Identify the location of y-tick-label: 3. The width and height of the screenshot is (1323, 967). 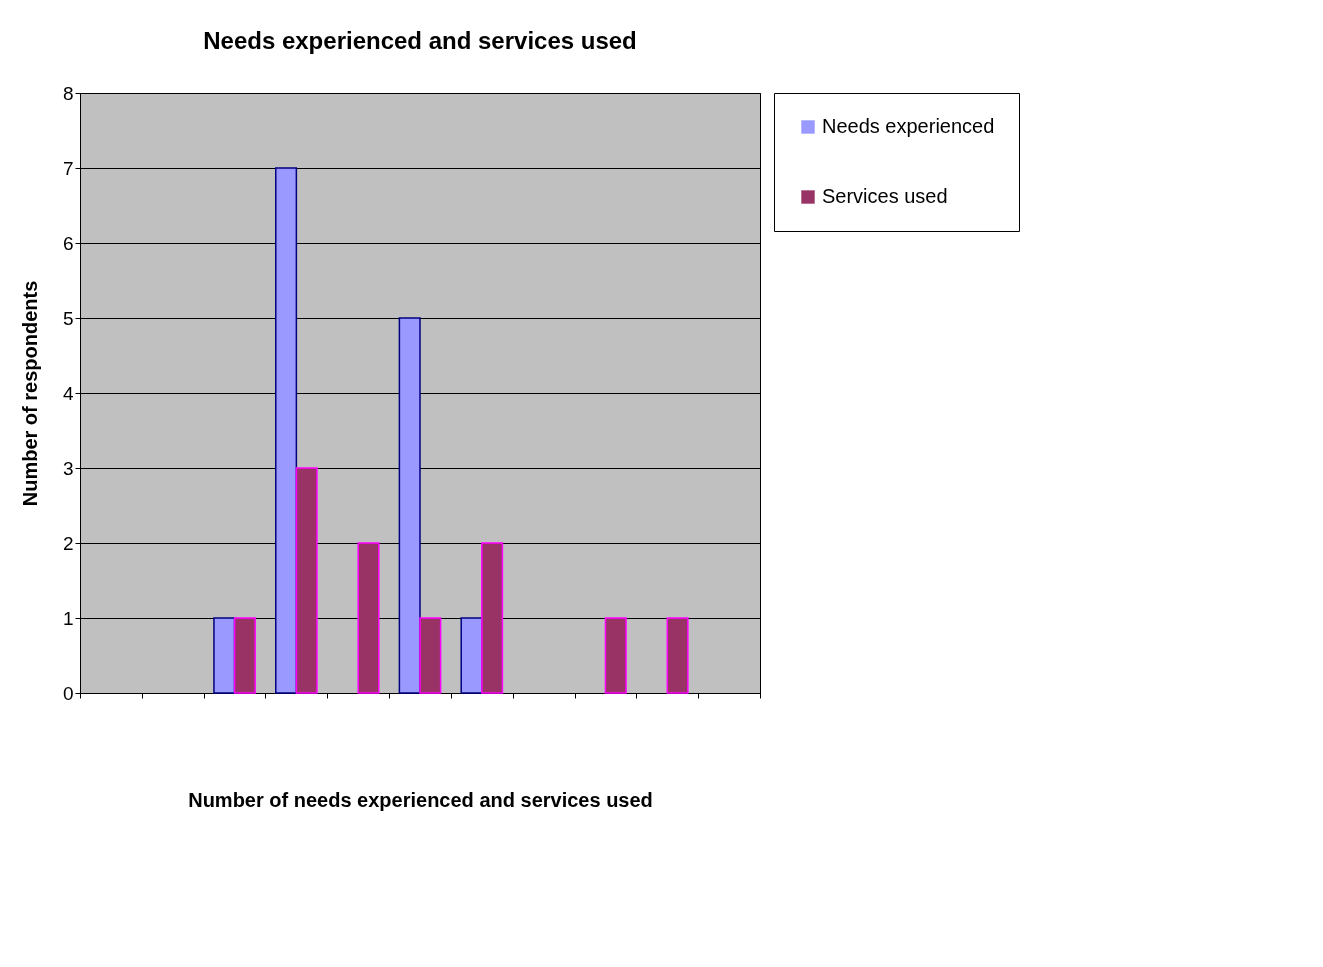
(68, 468).